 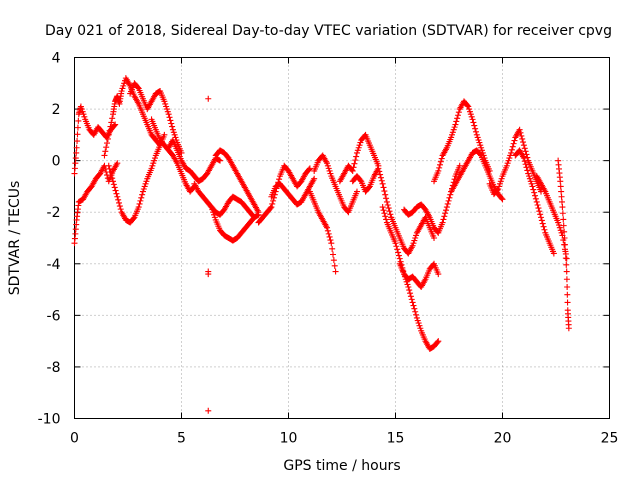 I want to click on series-arc20, so click(x=432, y=199).